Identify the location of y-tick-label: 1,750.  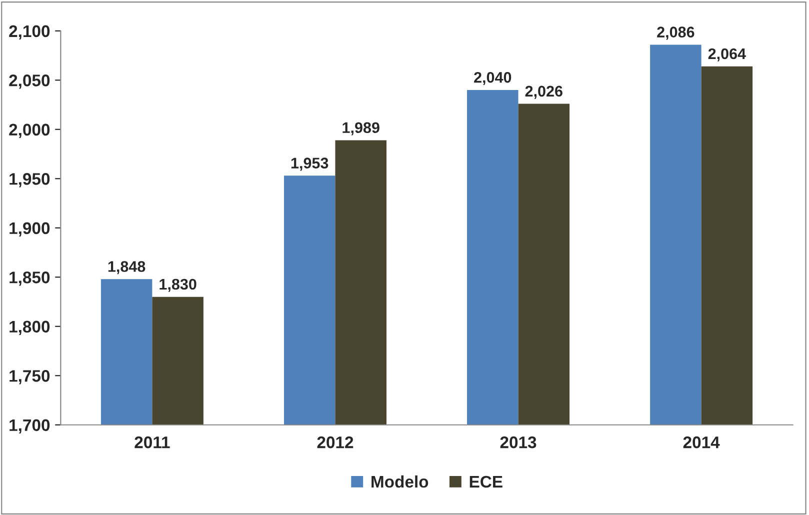
(30, 377).